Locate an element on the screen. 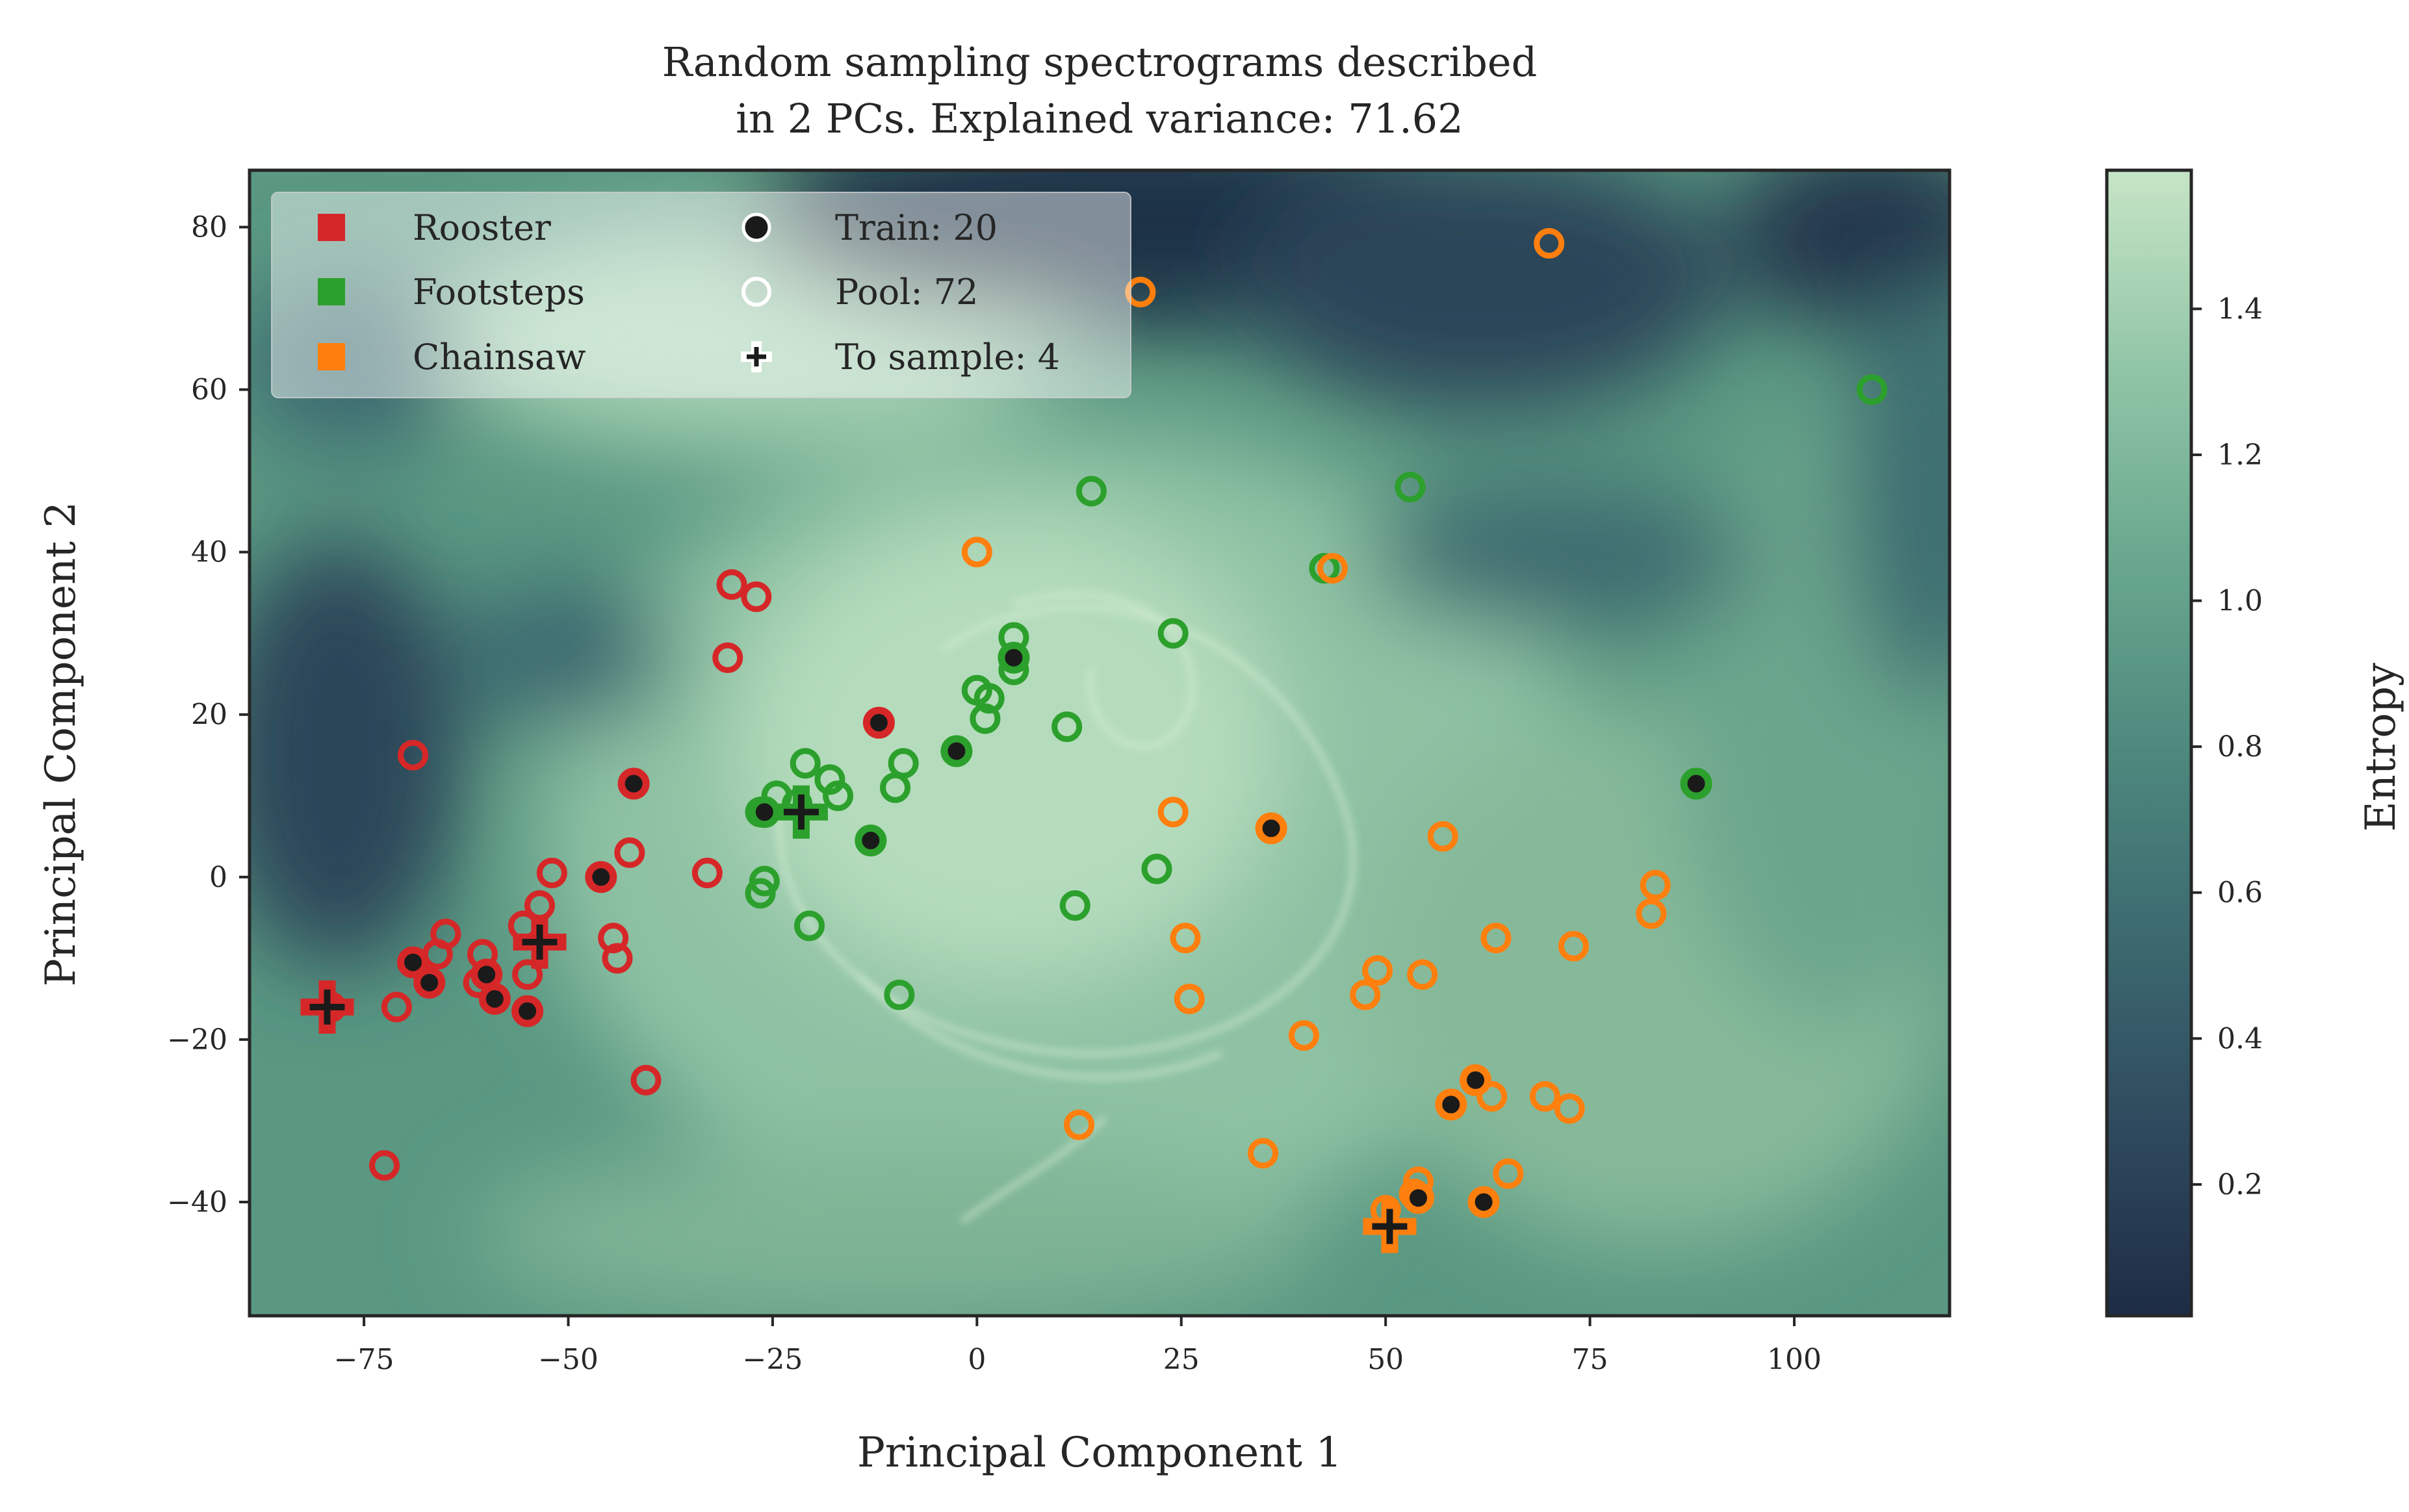  colorbar-tick-label: 0.4 is located at coordinates (2240, 1038).